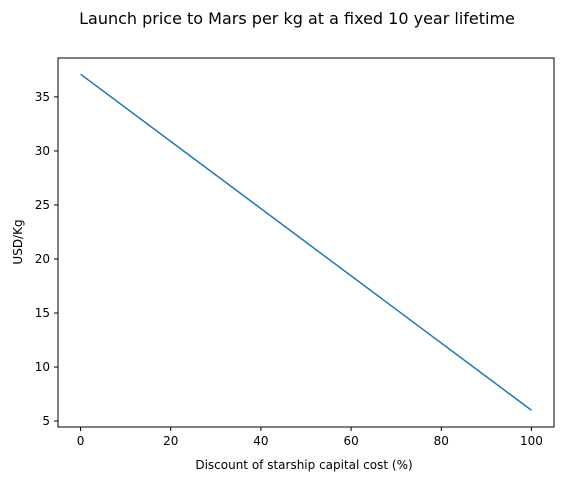 The height and width of the screenshot is (485, 562). What do you see at coordinates (350, 441) in the screenshot?
I see `x-tick-label: 60` at bounding box center [350, 441].